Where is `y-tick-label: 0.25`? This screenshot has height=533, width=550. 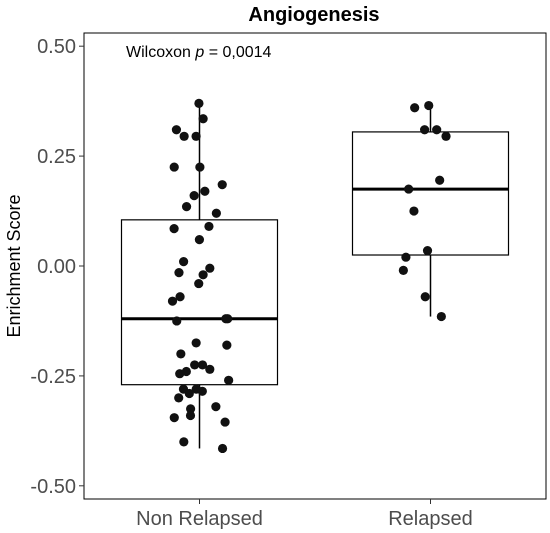
y-tick-label: 0.25 is located at coordinates (56, 157).